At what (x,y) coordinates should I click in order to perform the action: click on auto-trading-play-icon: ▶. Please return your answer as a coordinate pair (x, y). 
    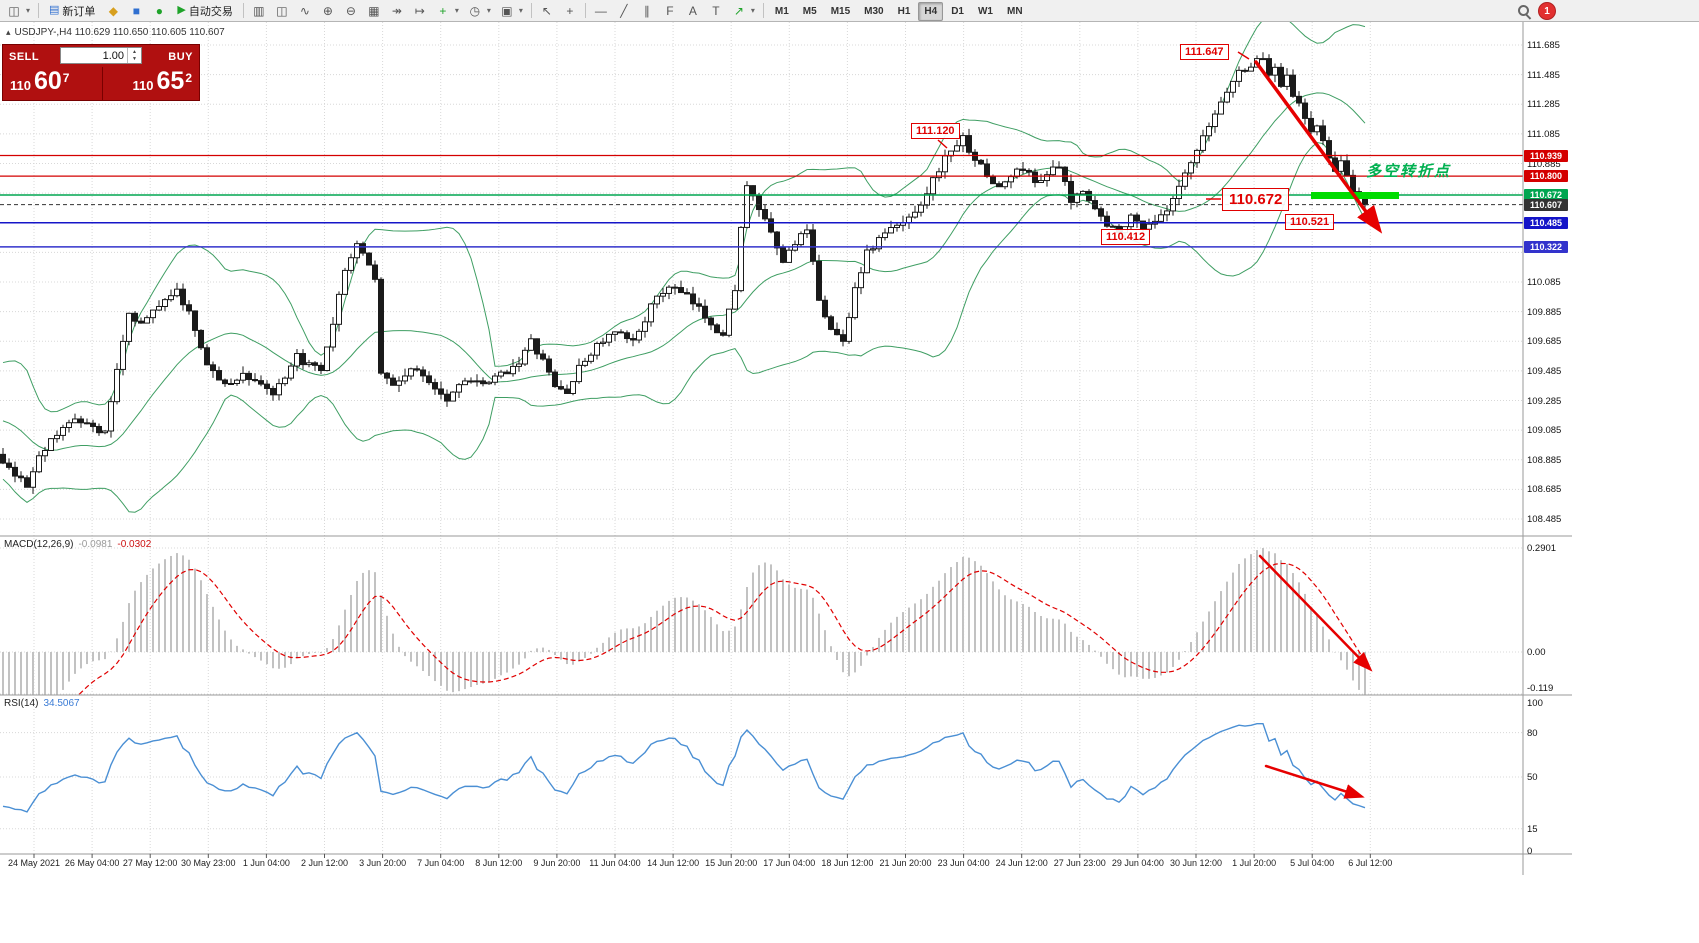
    Looking at the image, I should click on (181, 10).